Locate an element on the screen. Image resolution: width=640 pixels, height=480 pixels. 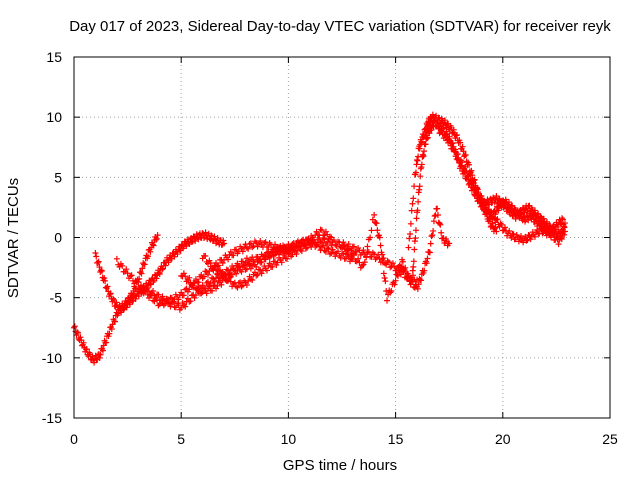
x-tick-label: 25 is located at coordinates (610, 439).